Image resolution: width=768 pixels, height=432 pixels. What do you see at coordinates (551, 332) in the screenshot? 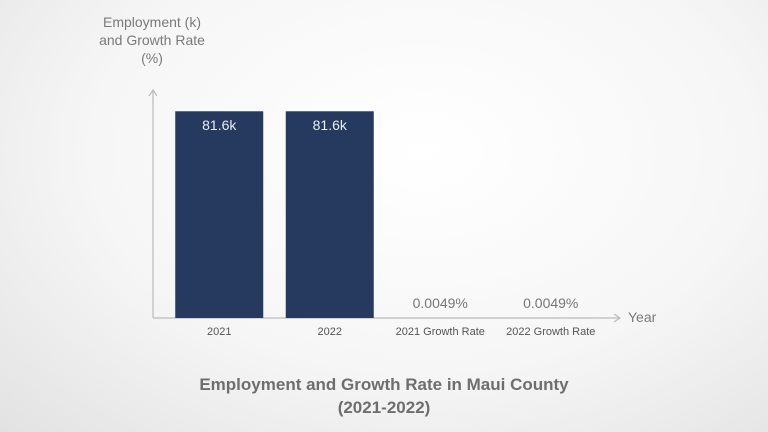
I see `x-tick-label: 2022 Growth Rate` at bounding box center [551, 332].